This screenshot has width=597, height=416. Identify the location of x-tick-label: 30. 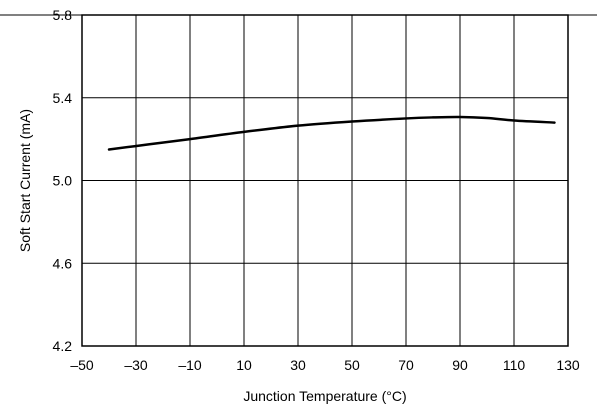
(298, 365).